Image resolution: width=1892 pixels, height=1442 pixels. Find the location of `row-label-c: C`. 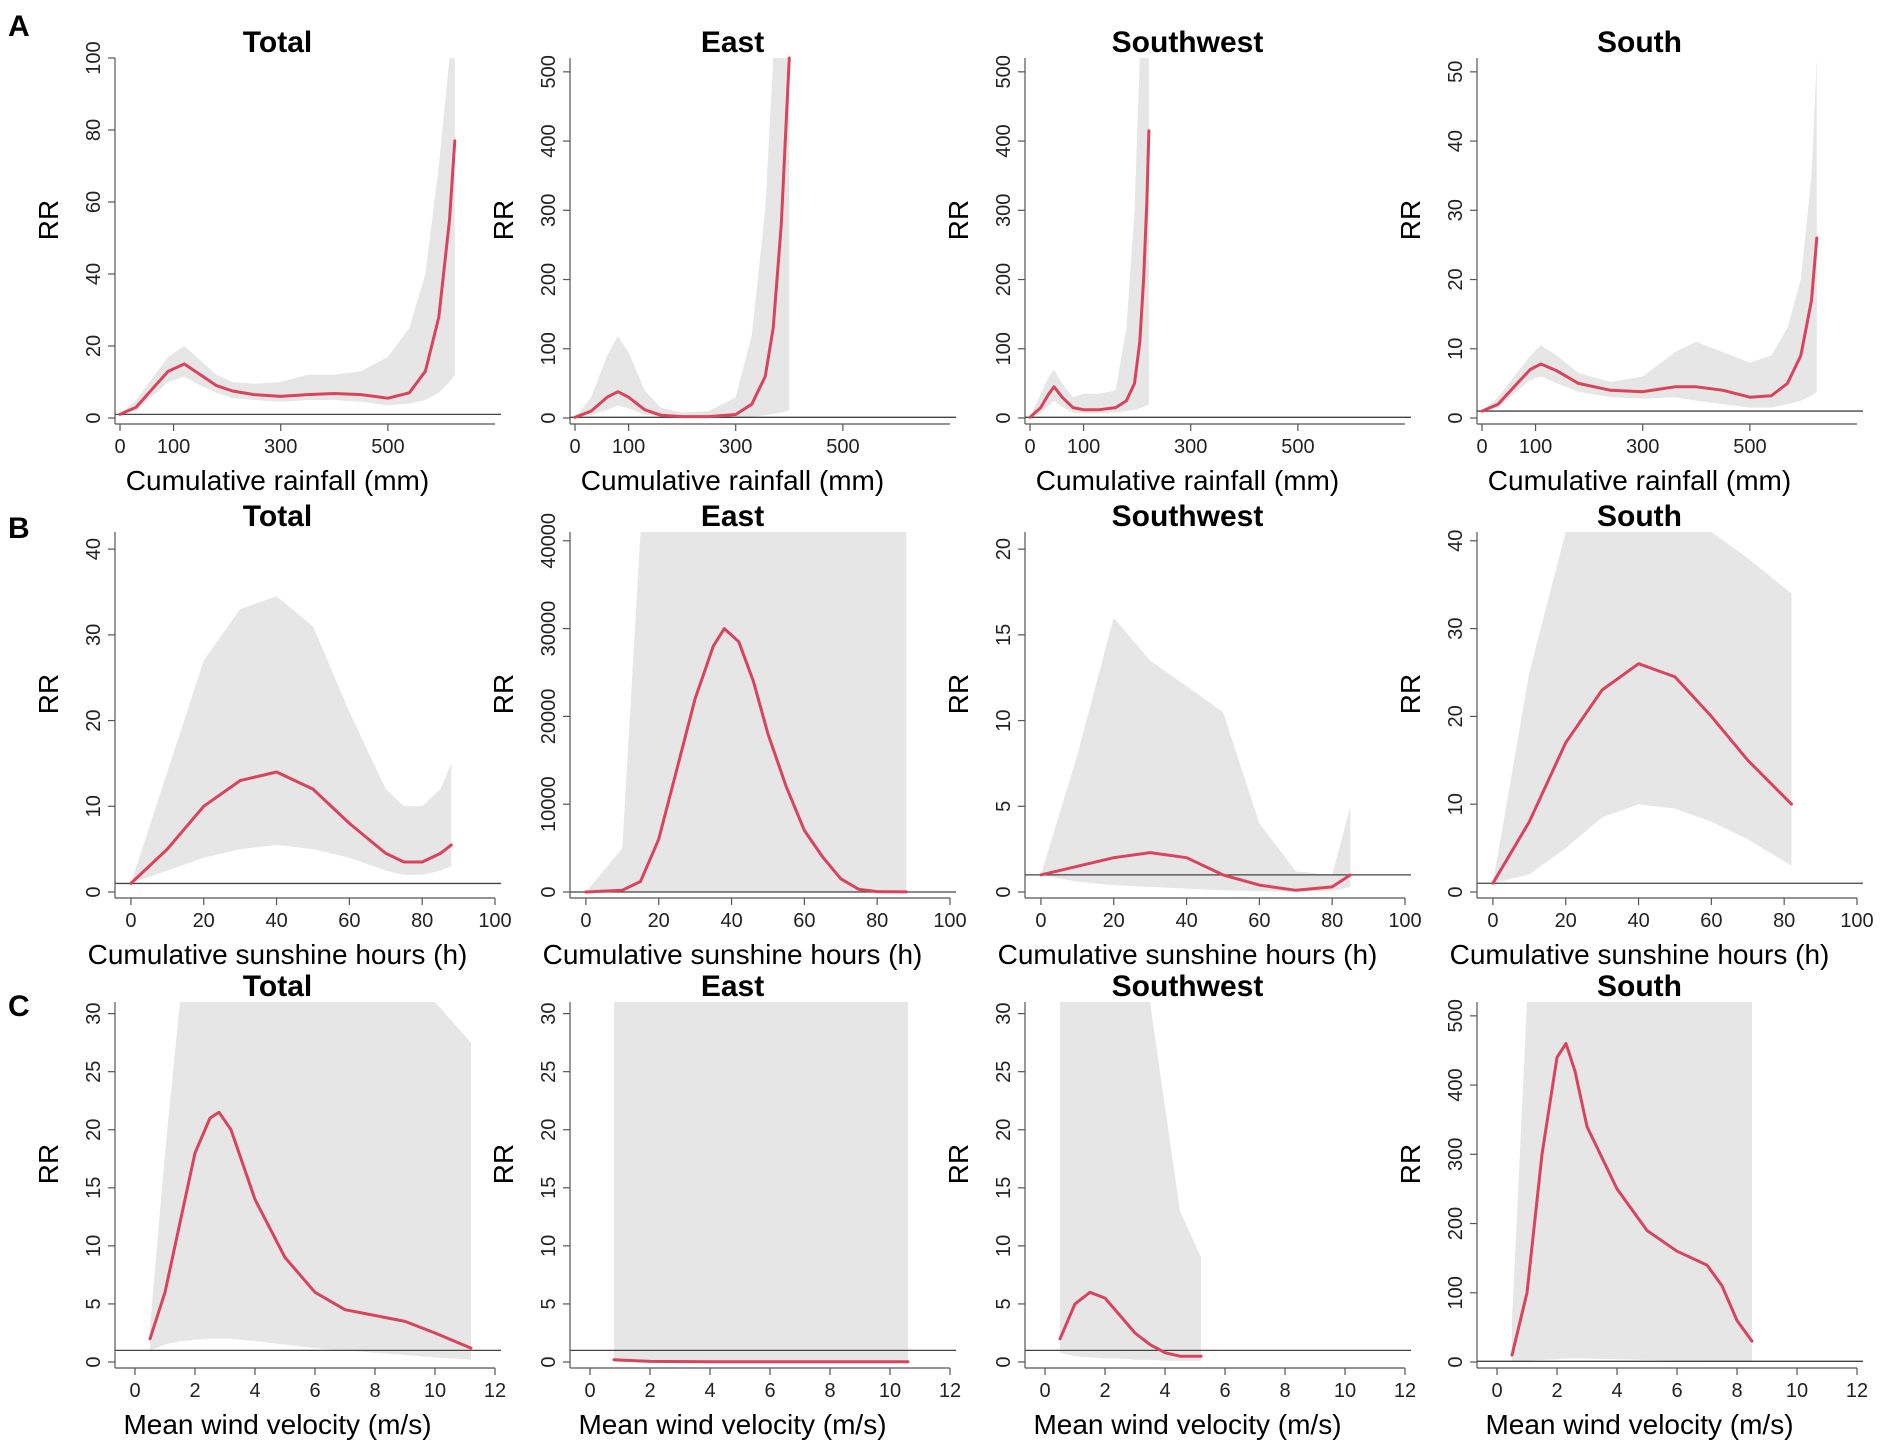

row-label-c: C is located at coordinates (19, 1006).